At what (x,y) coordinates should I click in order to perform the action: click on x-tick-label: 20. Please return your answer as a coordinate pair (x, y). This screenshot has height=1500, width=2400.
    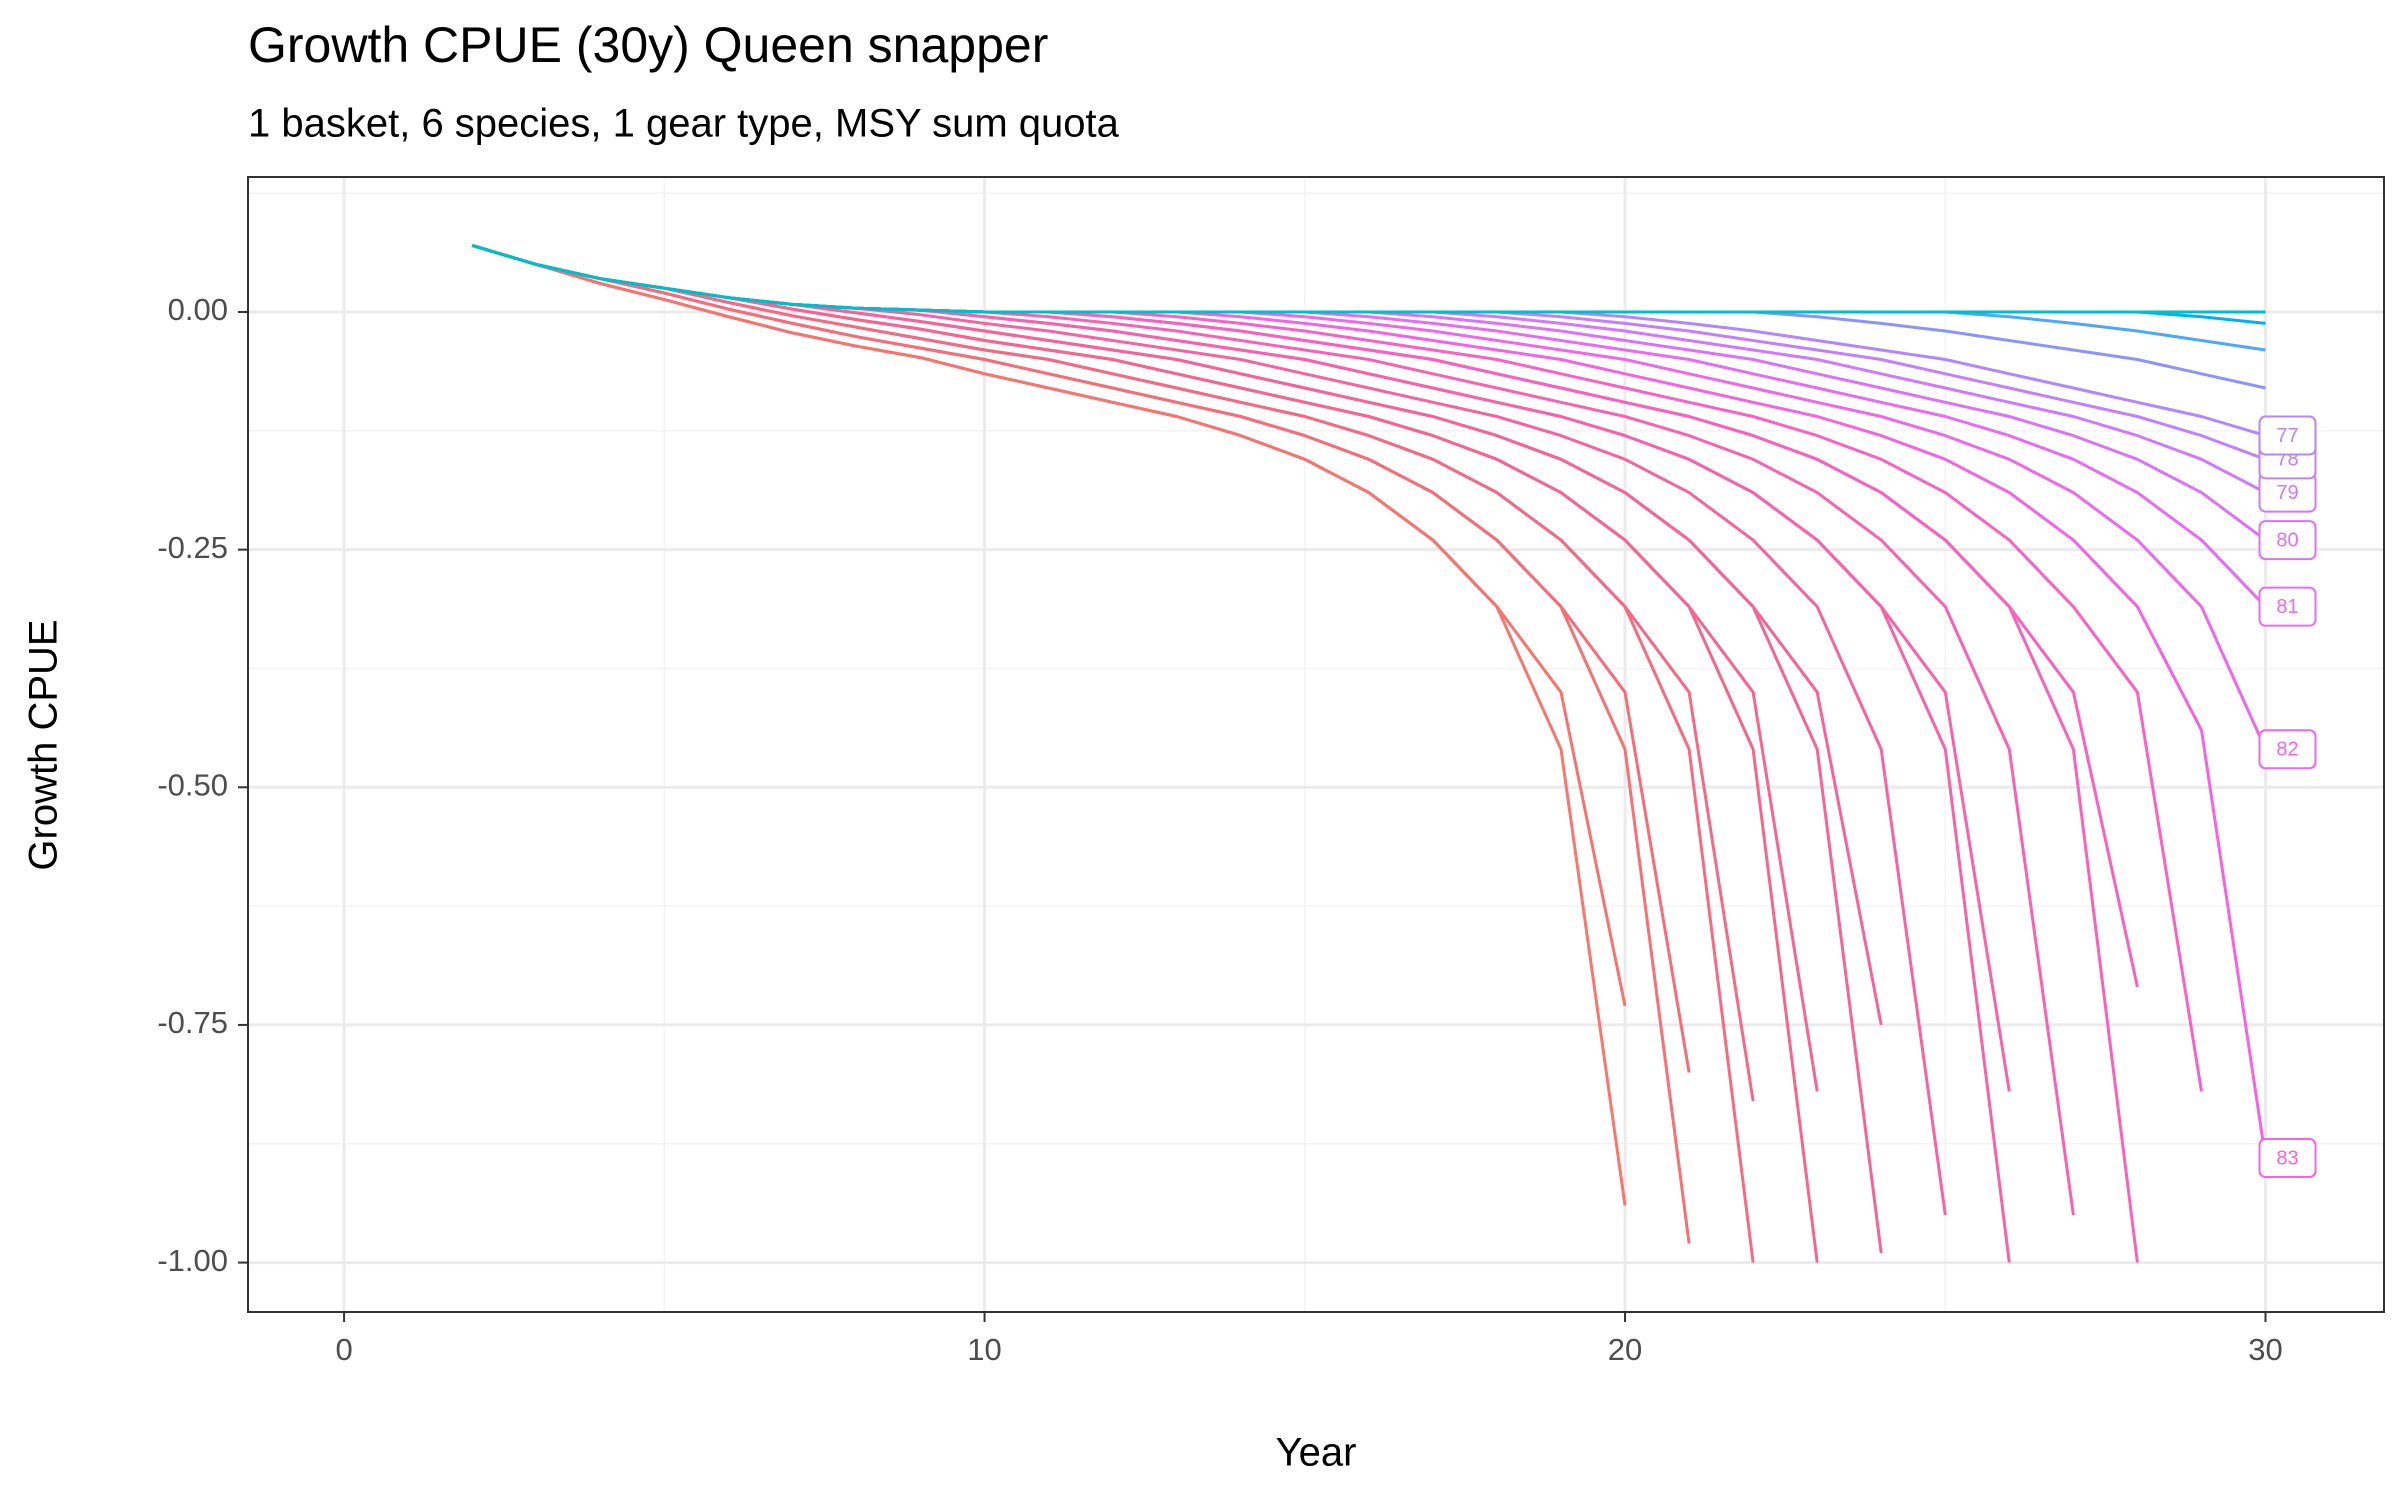
    Looking at the image, I should click on (1625, 1349).